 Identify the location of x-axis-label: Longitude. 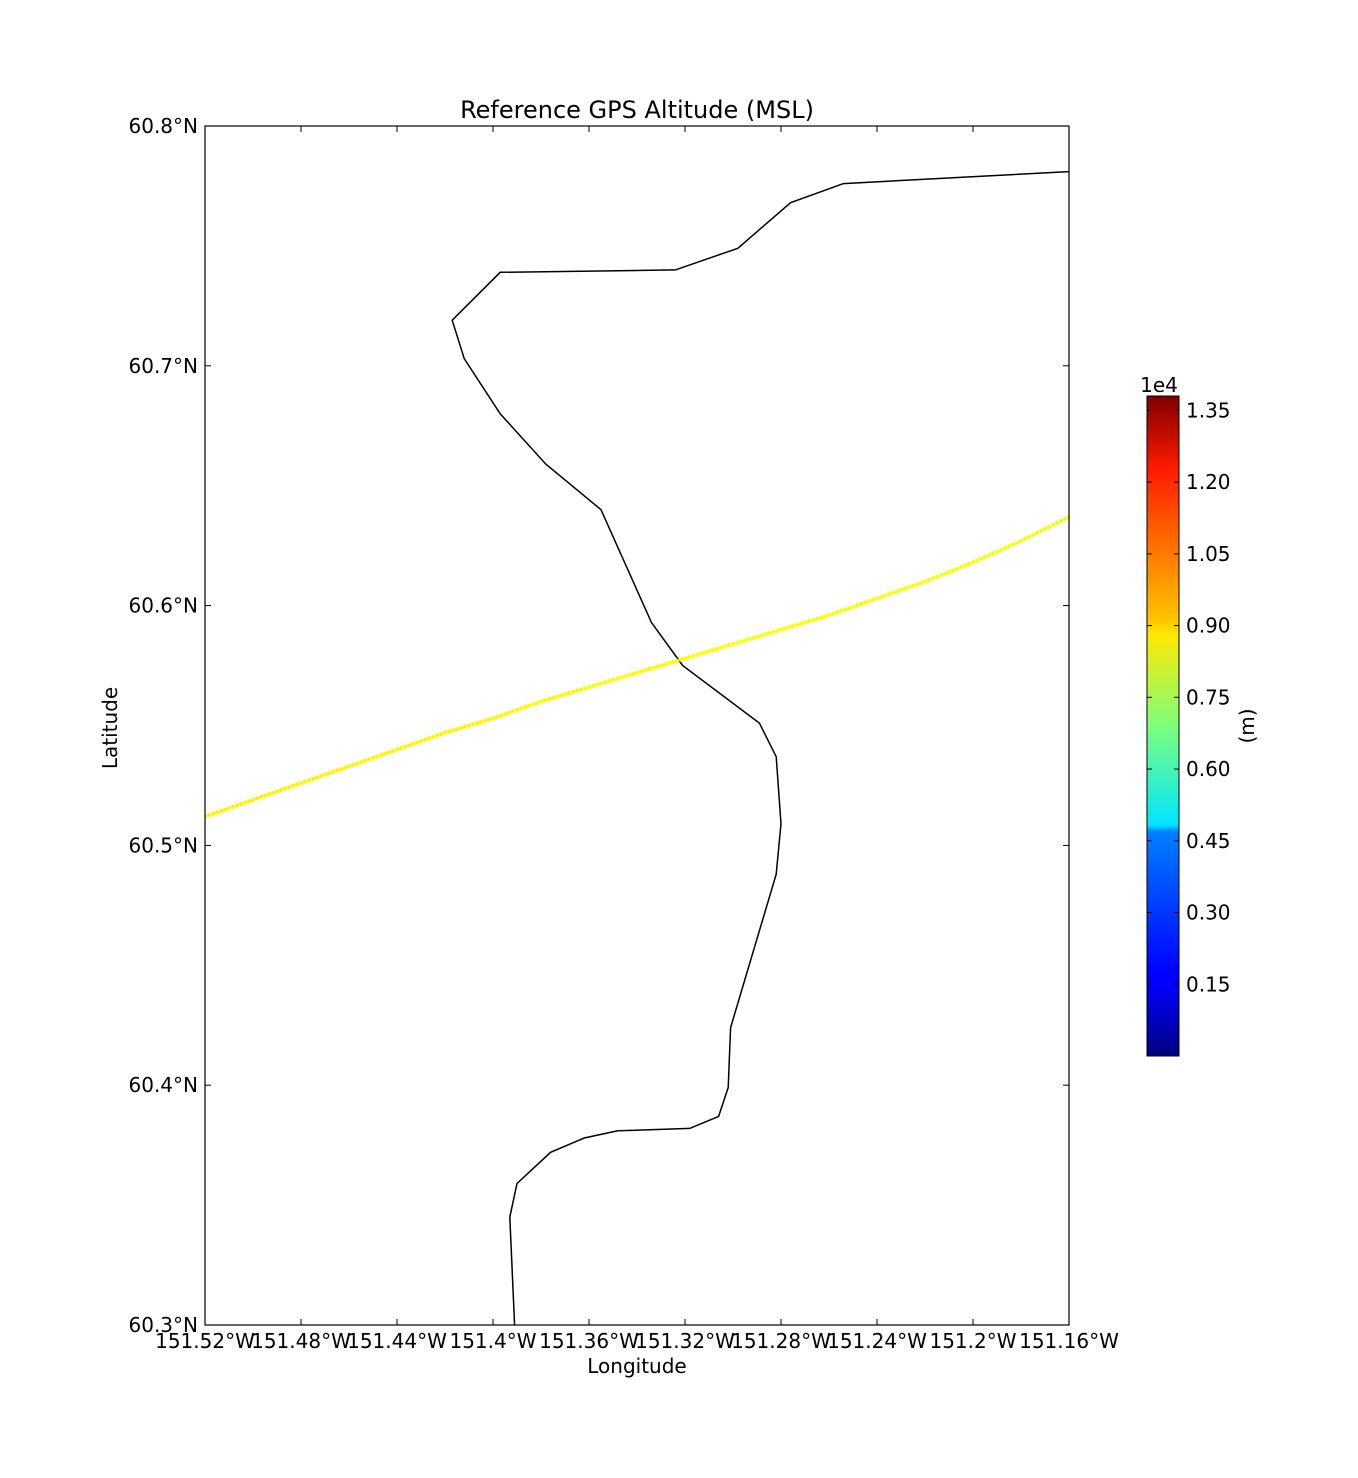
(636, 1366).